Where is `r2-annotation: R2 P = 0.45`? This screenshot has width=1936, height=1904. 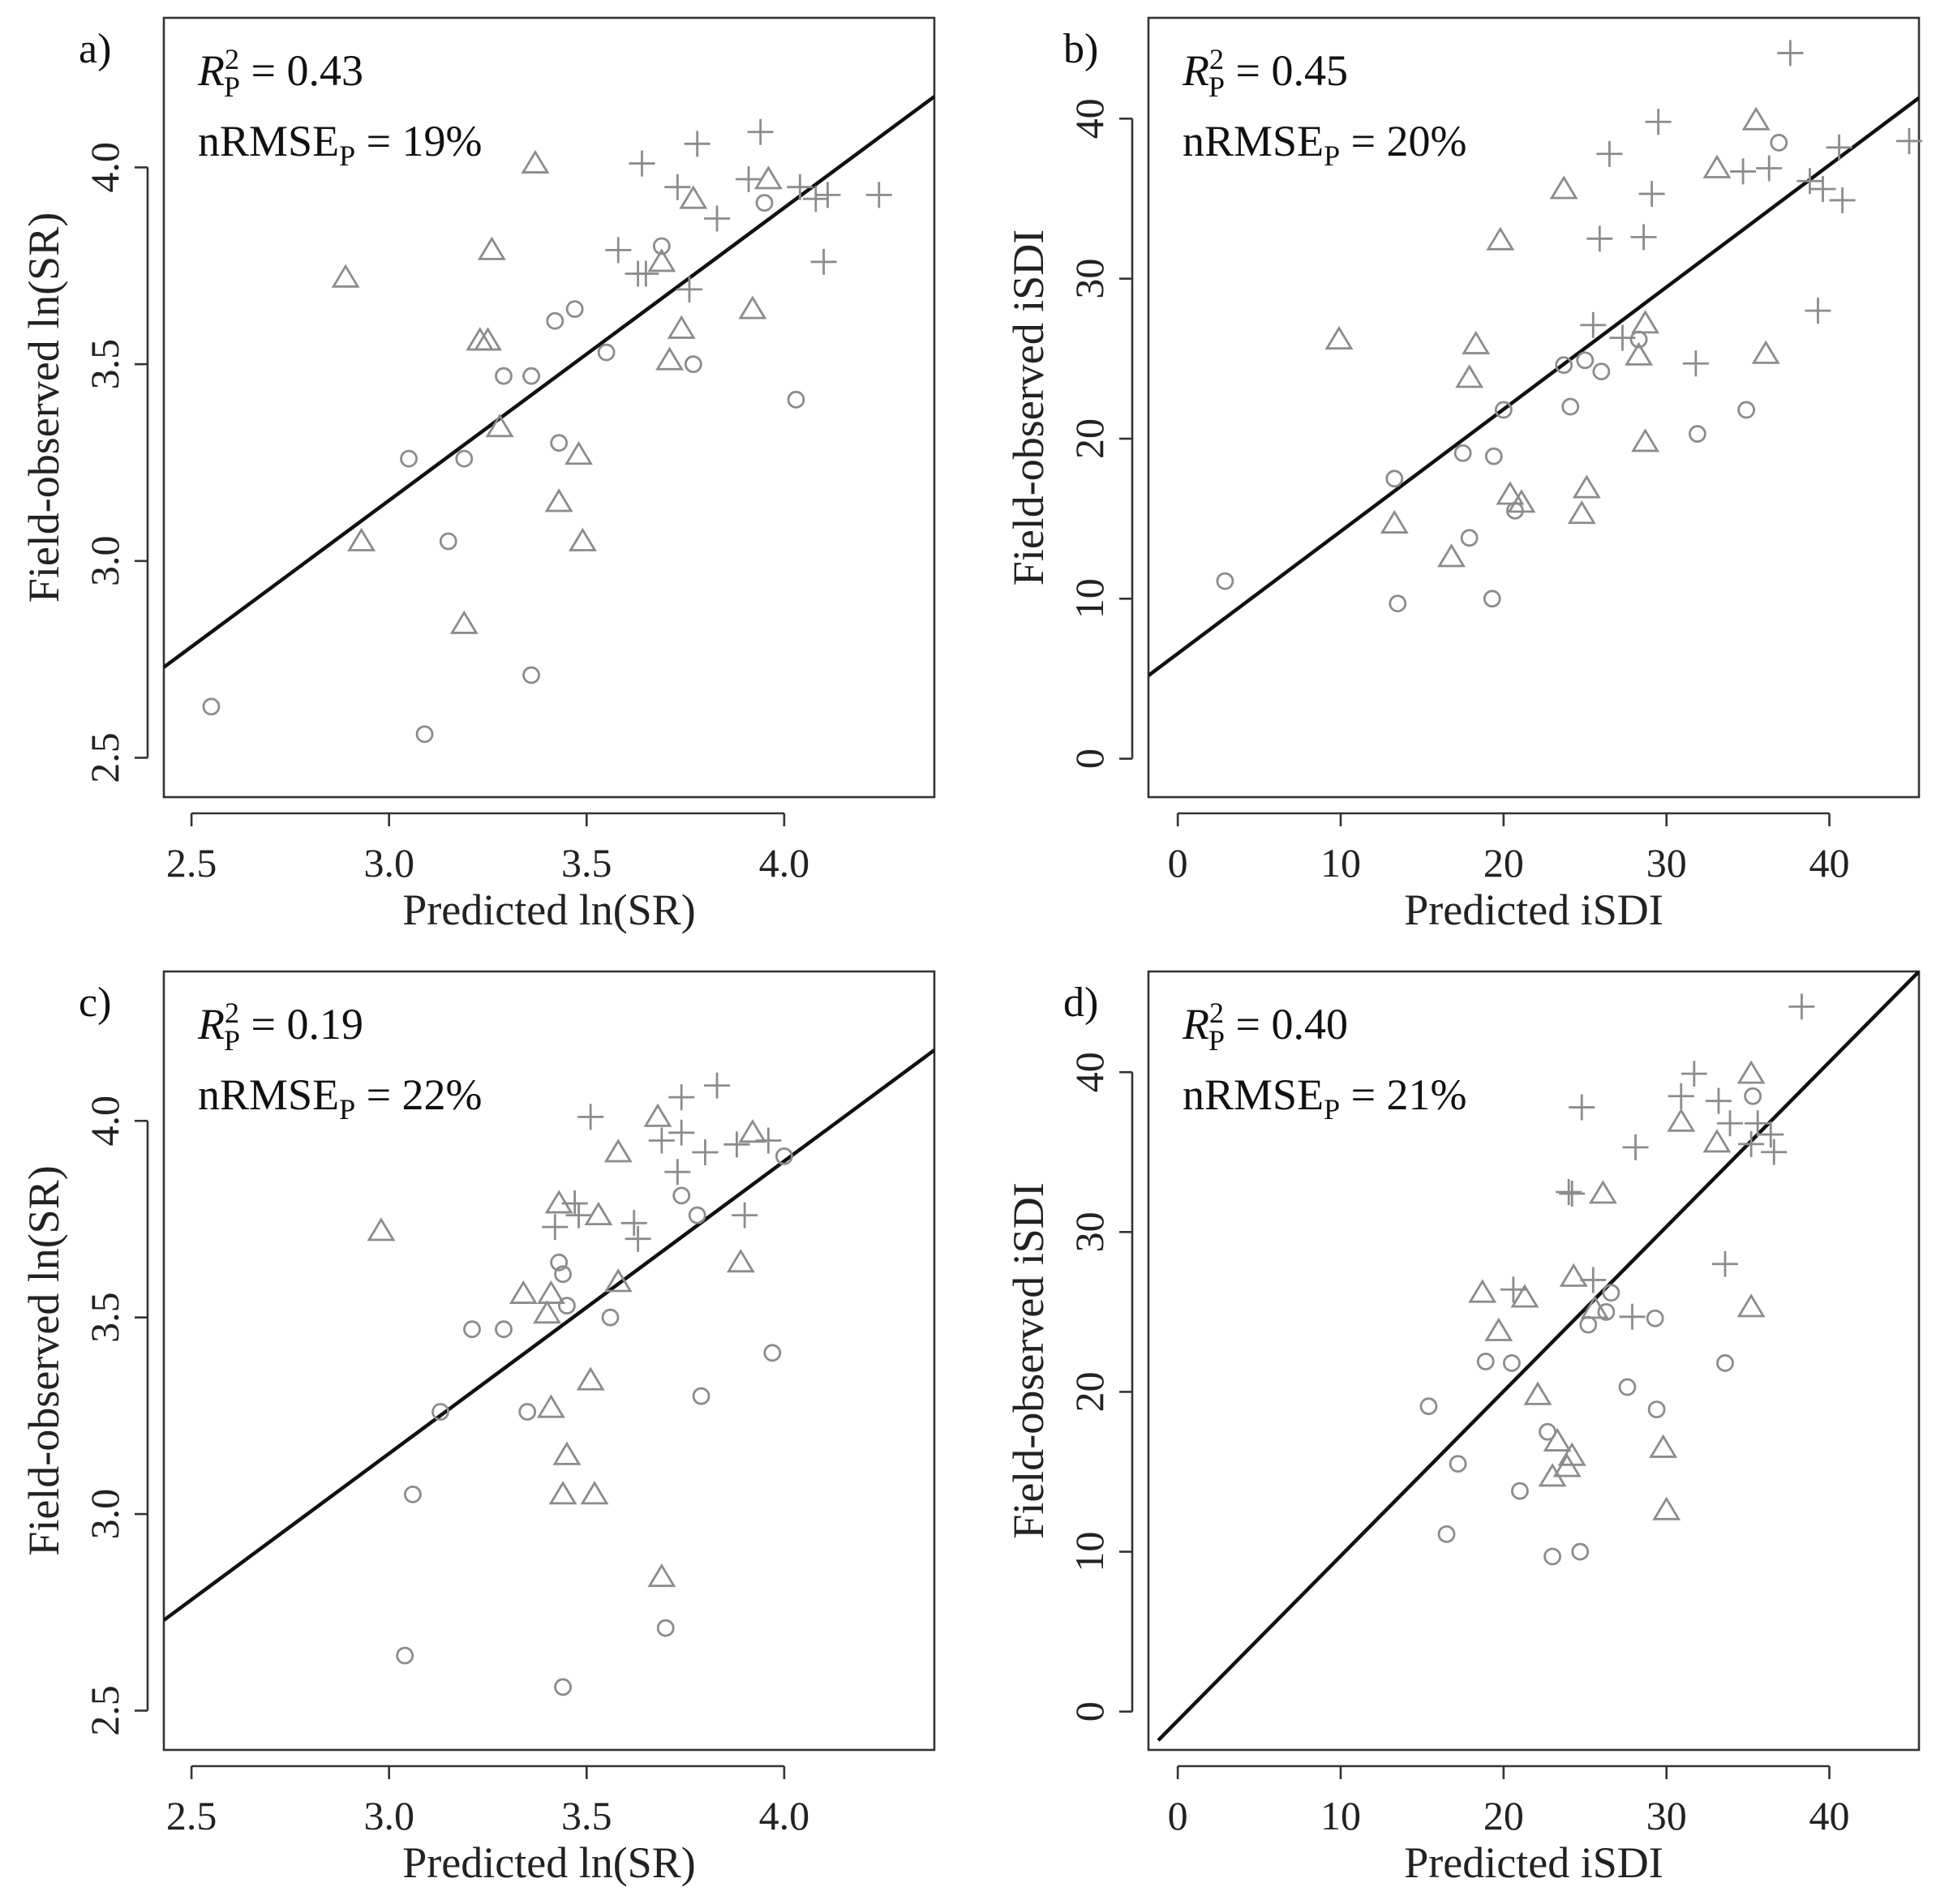 r2-annotation: R2 P = 0.45 is located at coordinates (1265, 73).